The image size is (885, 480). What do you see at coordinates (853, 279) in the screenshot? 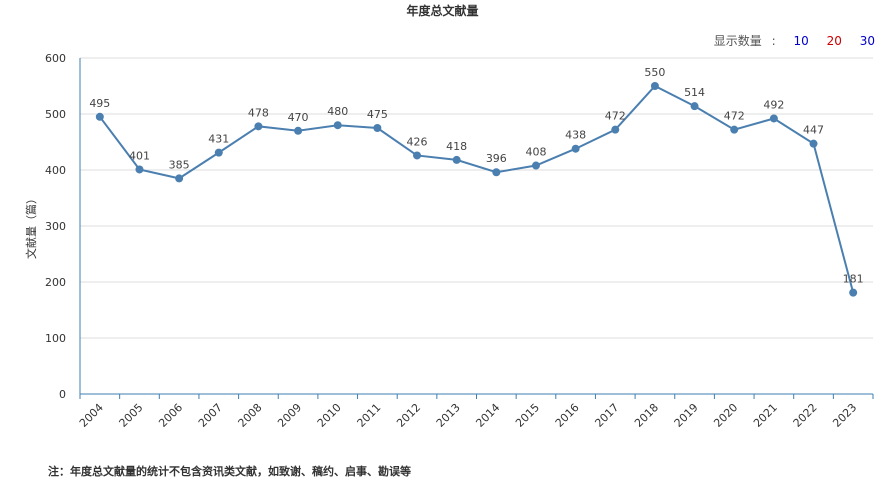
I see `data-label: 181` at bounding box center [853, 279].